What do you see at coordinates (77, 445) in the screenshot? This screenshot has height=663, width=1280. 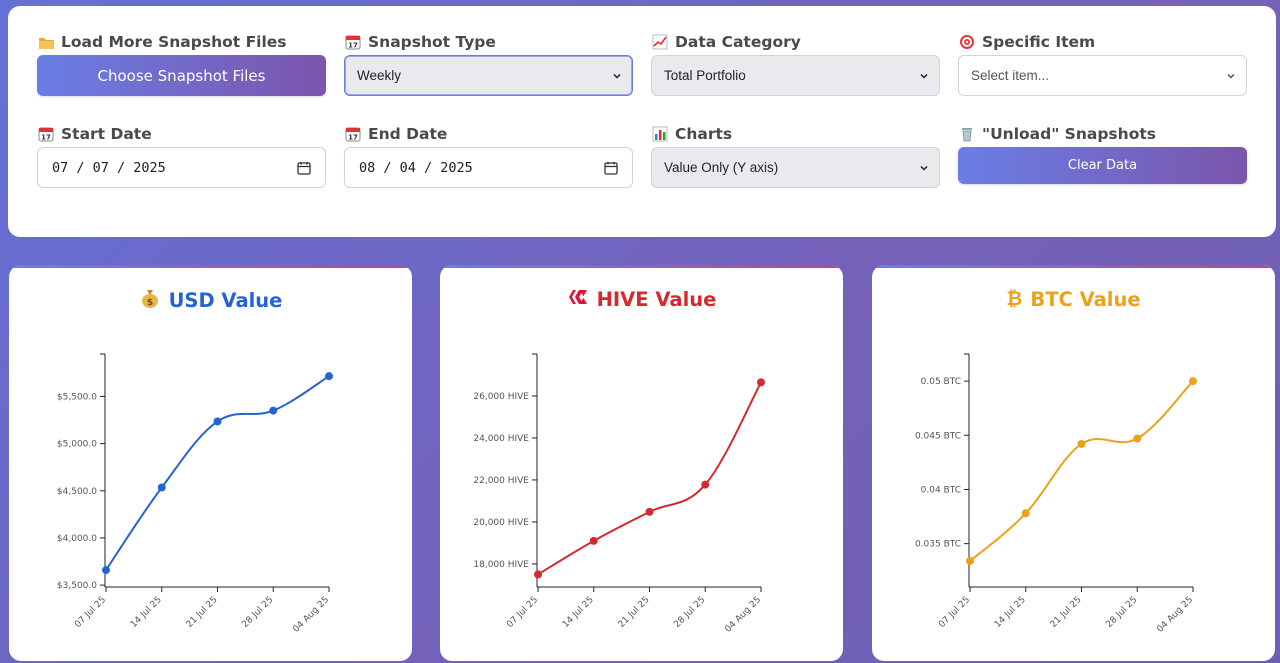 I see `y-tick-label: $5,000.0` at bounding box center [77, 445].